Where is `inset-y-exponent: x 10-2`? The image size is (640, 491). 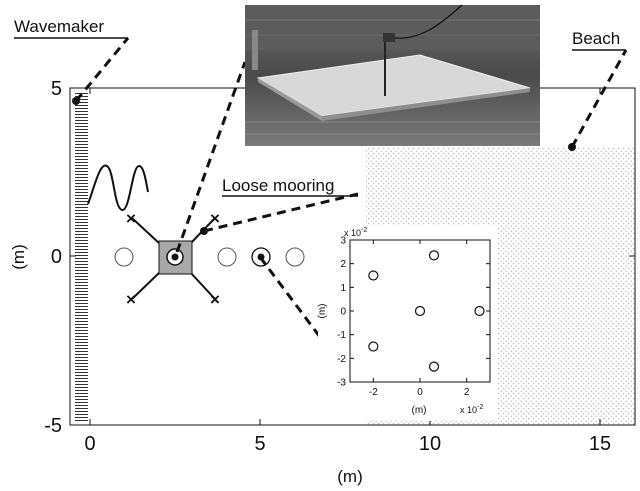 inset-y-exponent: x 10-2 is located at coordinates (355, 232).